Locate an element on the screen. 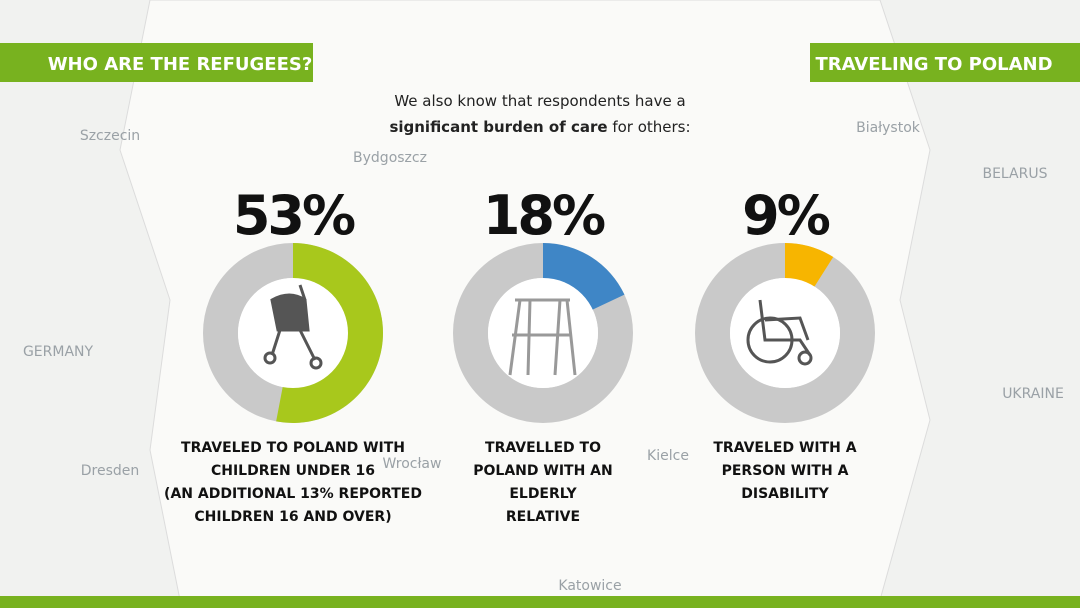  intro-line: significant burden of care for others: is located at coordinates (539, 127).